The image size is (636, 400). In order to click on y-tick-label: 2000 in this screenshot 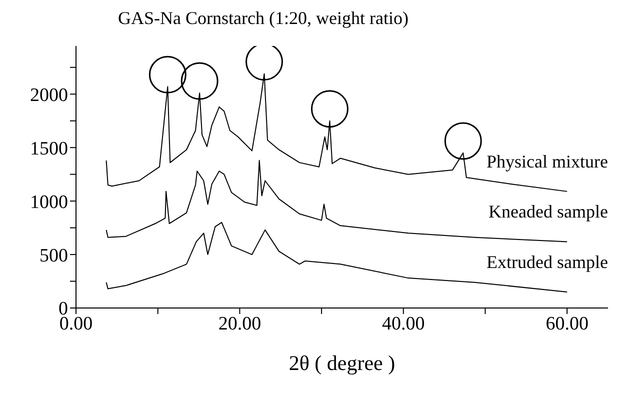, I will do `click(49, 95)`.